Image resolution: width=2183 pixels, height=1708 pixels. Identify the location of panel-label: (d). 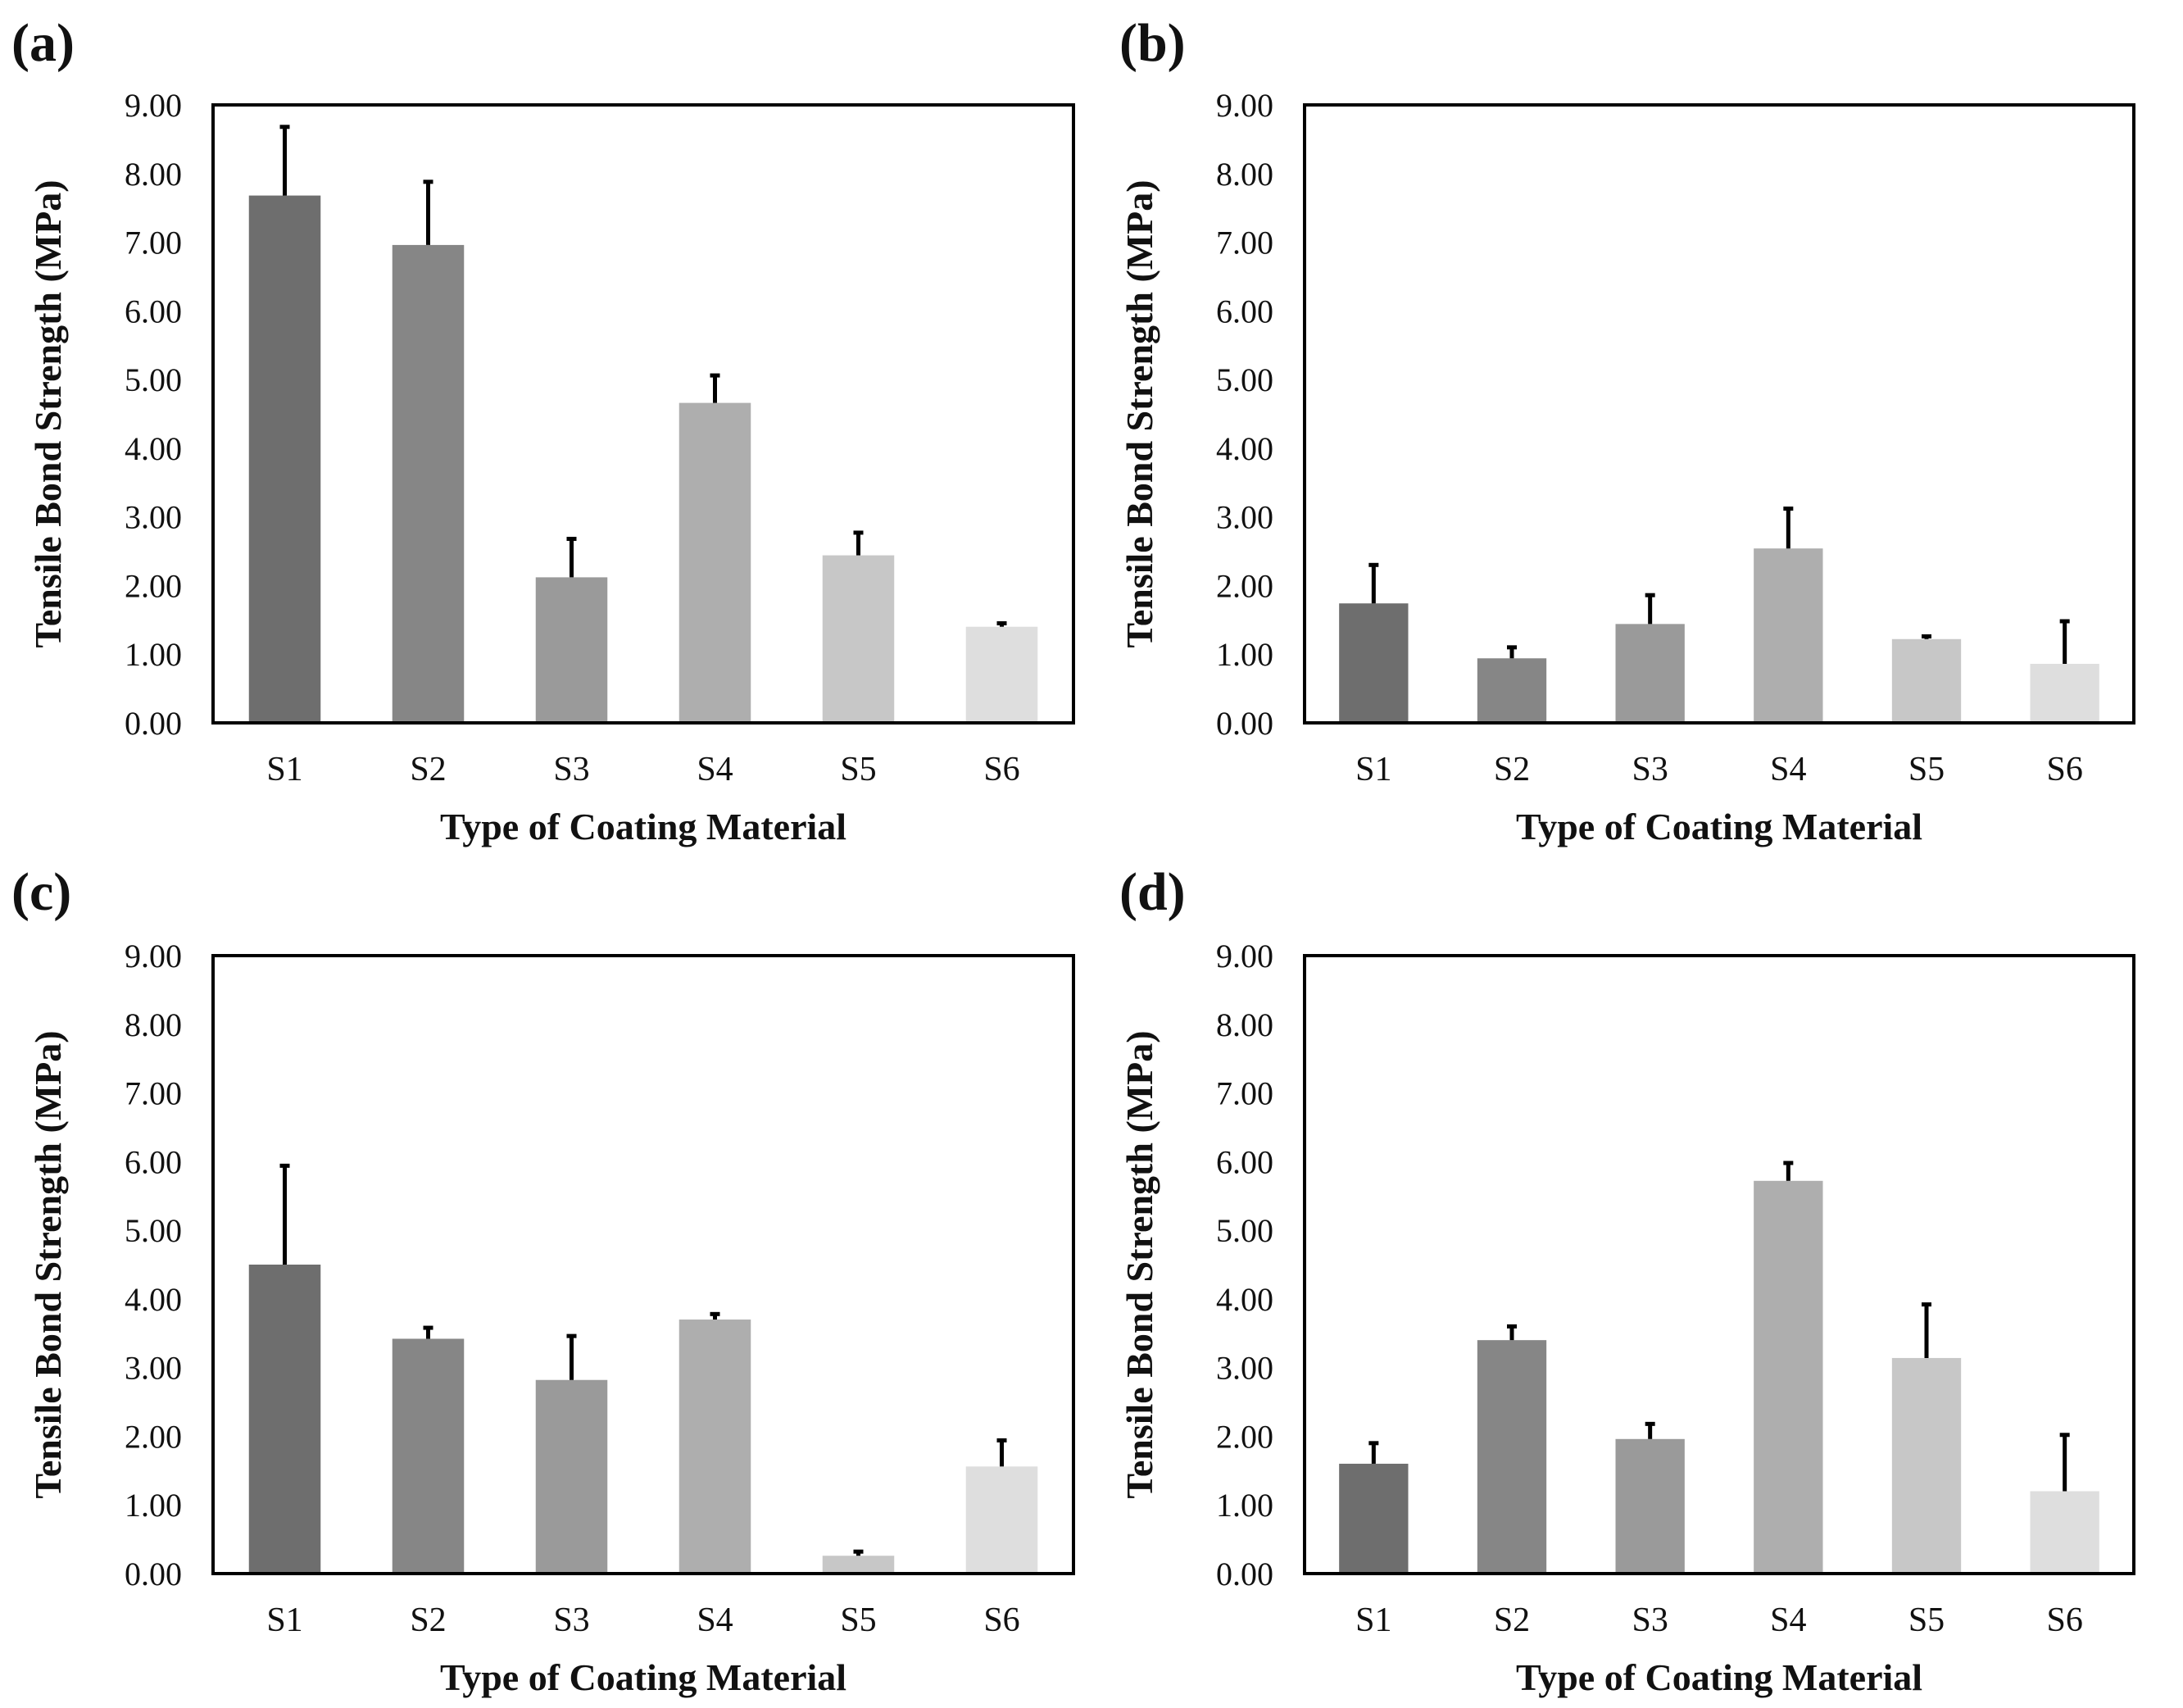
(1152, 892).